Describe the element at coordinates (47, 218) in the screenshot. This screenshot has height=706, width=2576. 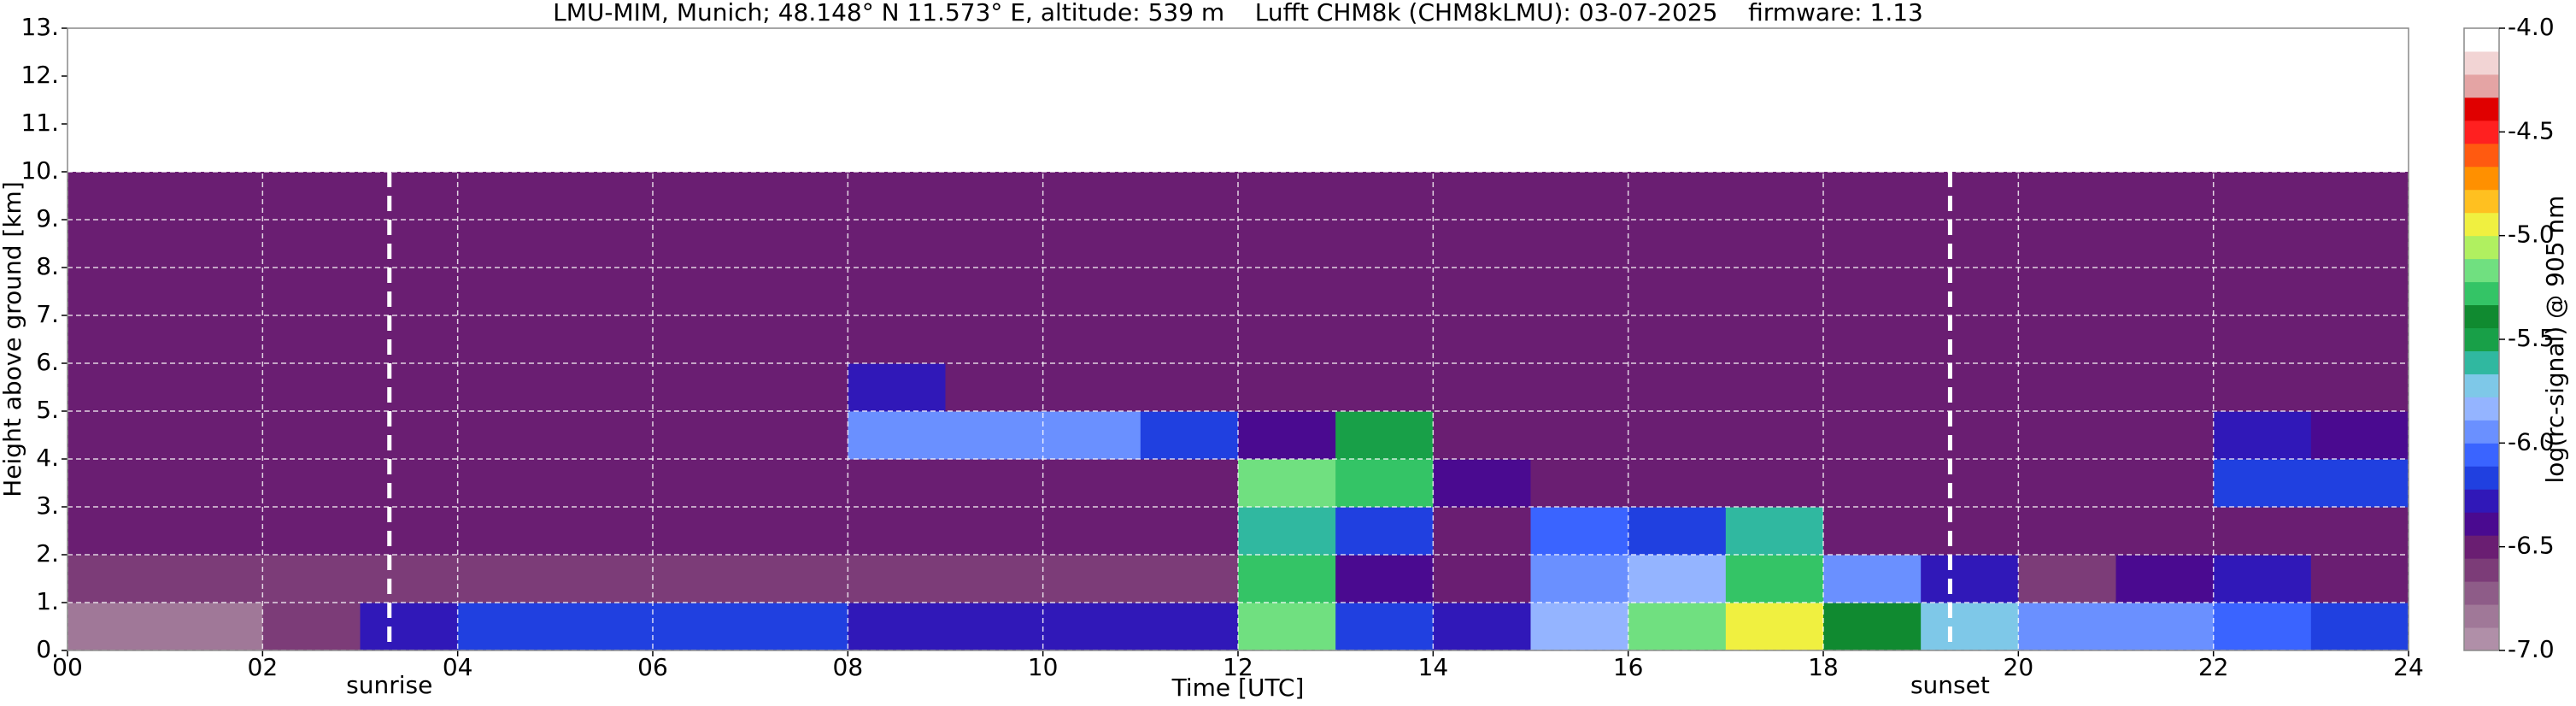
I see `y-tick-label: 9.` at that location.